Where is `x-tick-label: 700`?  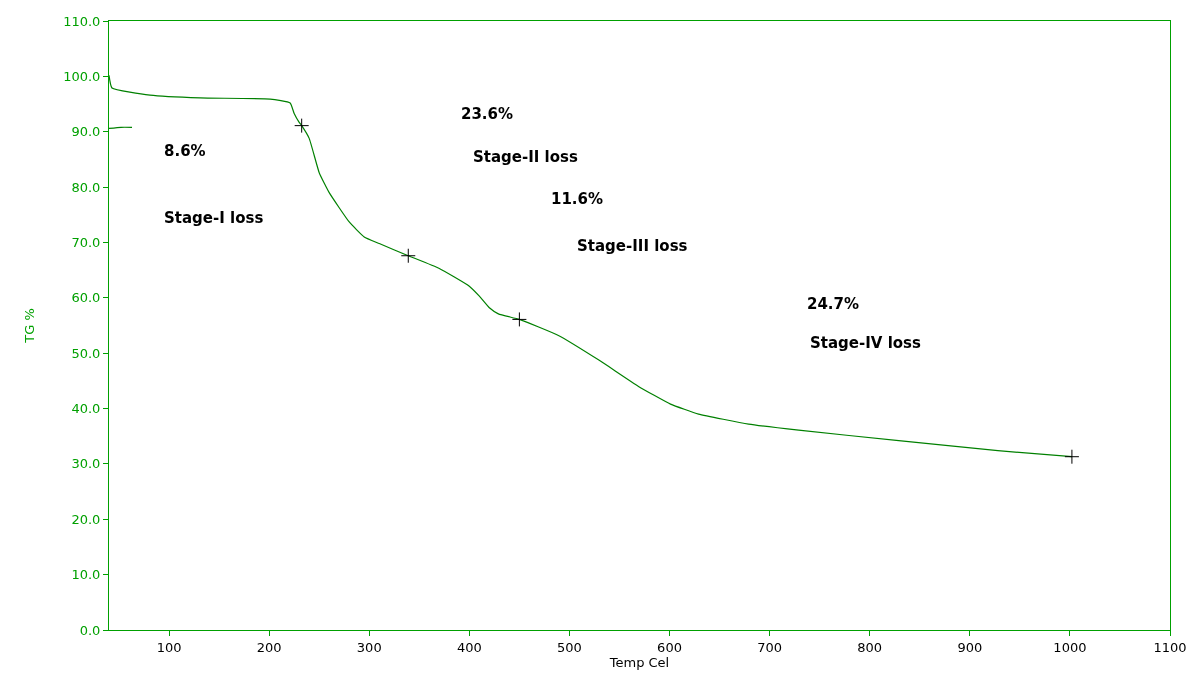 x-tick-label: 700 is located at coordinates (770, 647).